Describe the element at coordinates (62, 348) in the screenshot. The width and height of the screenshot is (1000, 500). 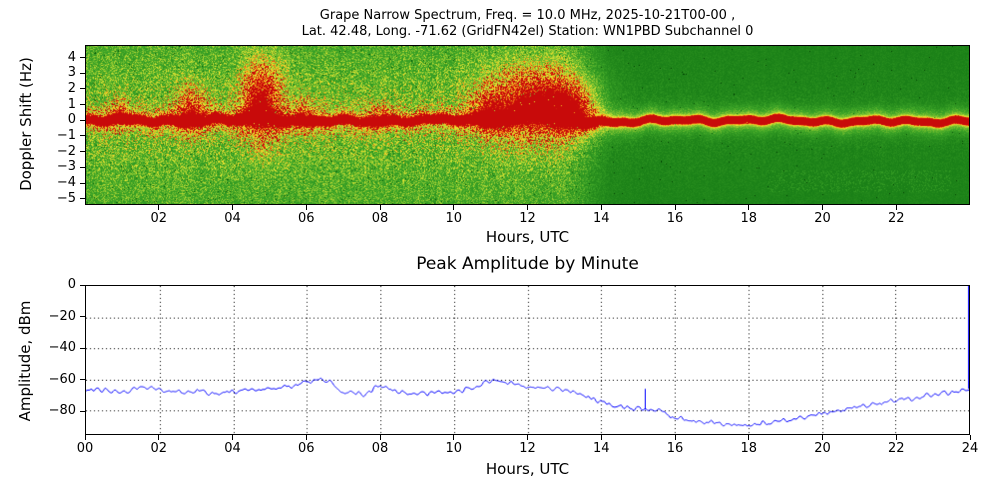
I see `y-tick-label: −40` at that location.